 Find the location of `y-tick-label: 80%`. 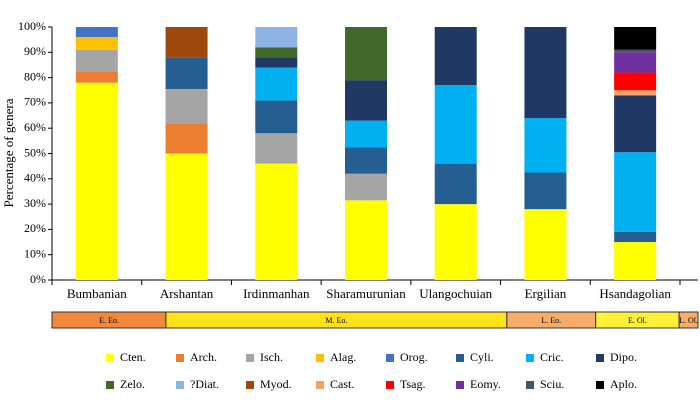

y-tick-label: 80% is located at coordinates (35, 76).